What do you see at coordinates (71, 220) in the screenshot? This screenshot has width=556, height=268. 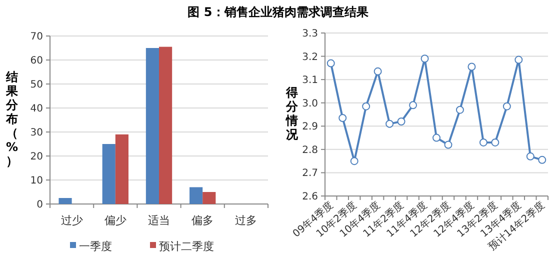 I see `x-tick-label: 过少` at bounding box center [71, 220].